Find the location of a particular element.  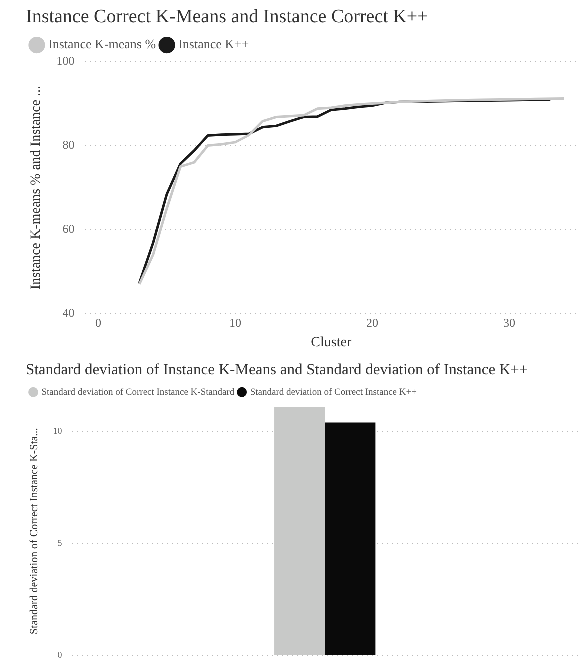

x-tick-label: 0 is located at coordinates (99, 323).